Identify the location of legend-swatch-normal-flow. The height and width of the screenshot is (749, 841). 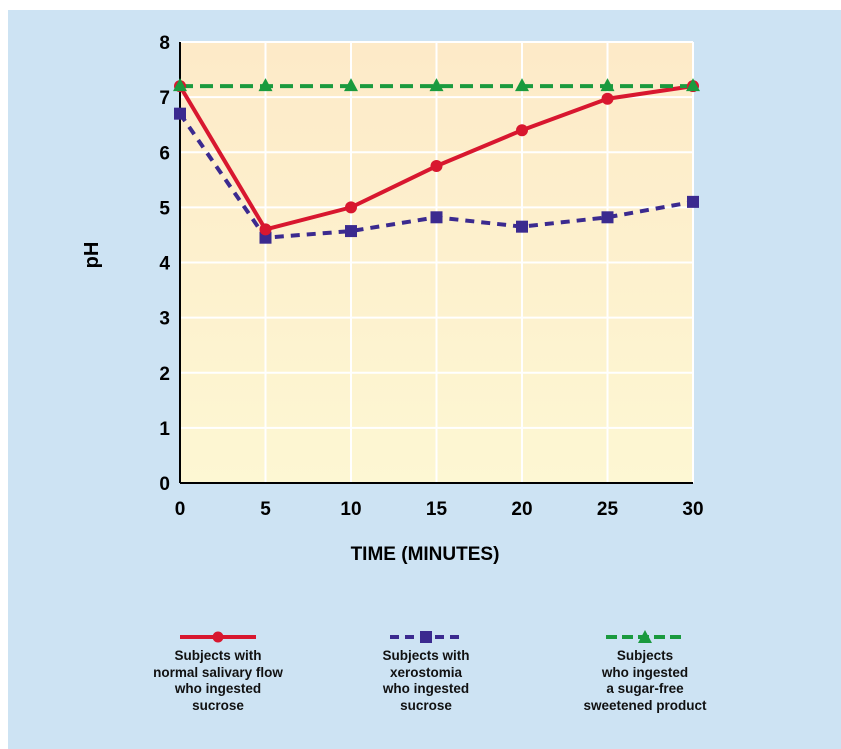
(218, 637).